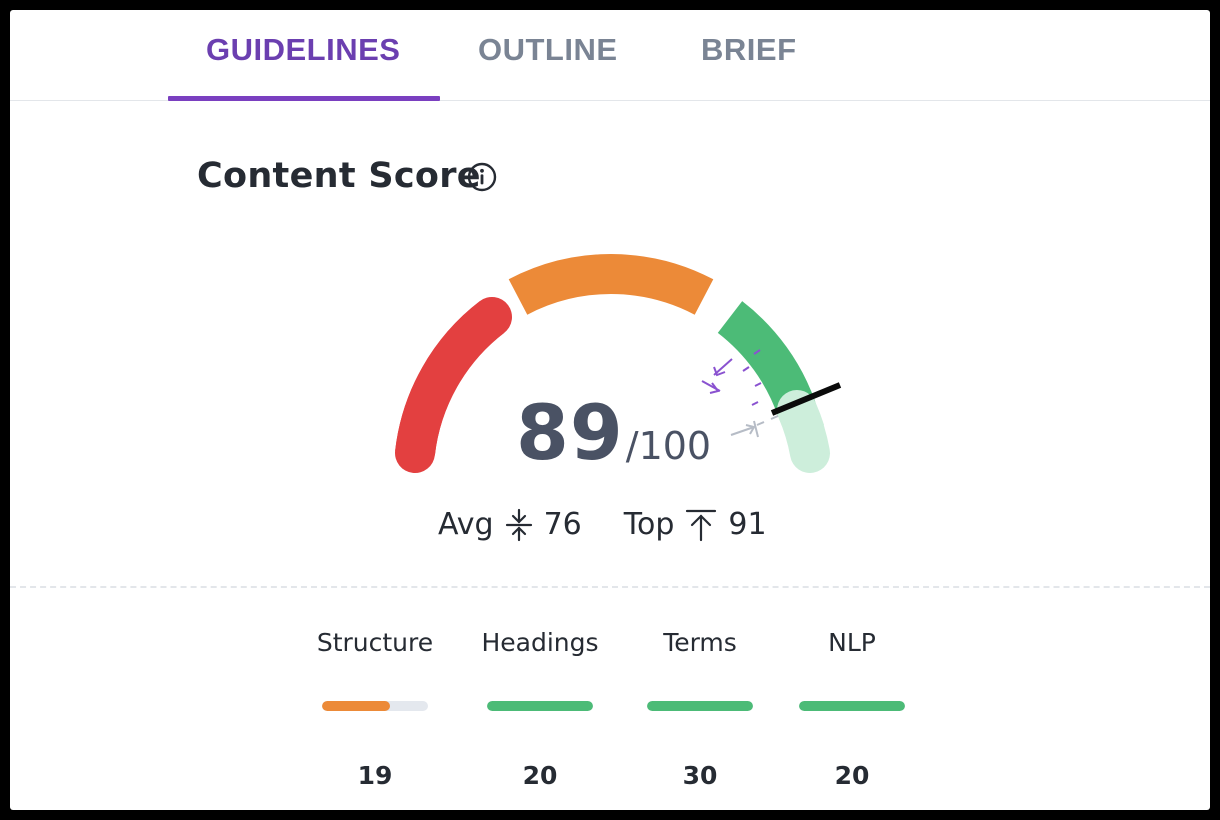 This screenshot has height=820, width=1220. I want to click on category-headings: Headings 20, so click(540, 709).